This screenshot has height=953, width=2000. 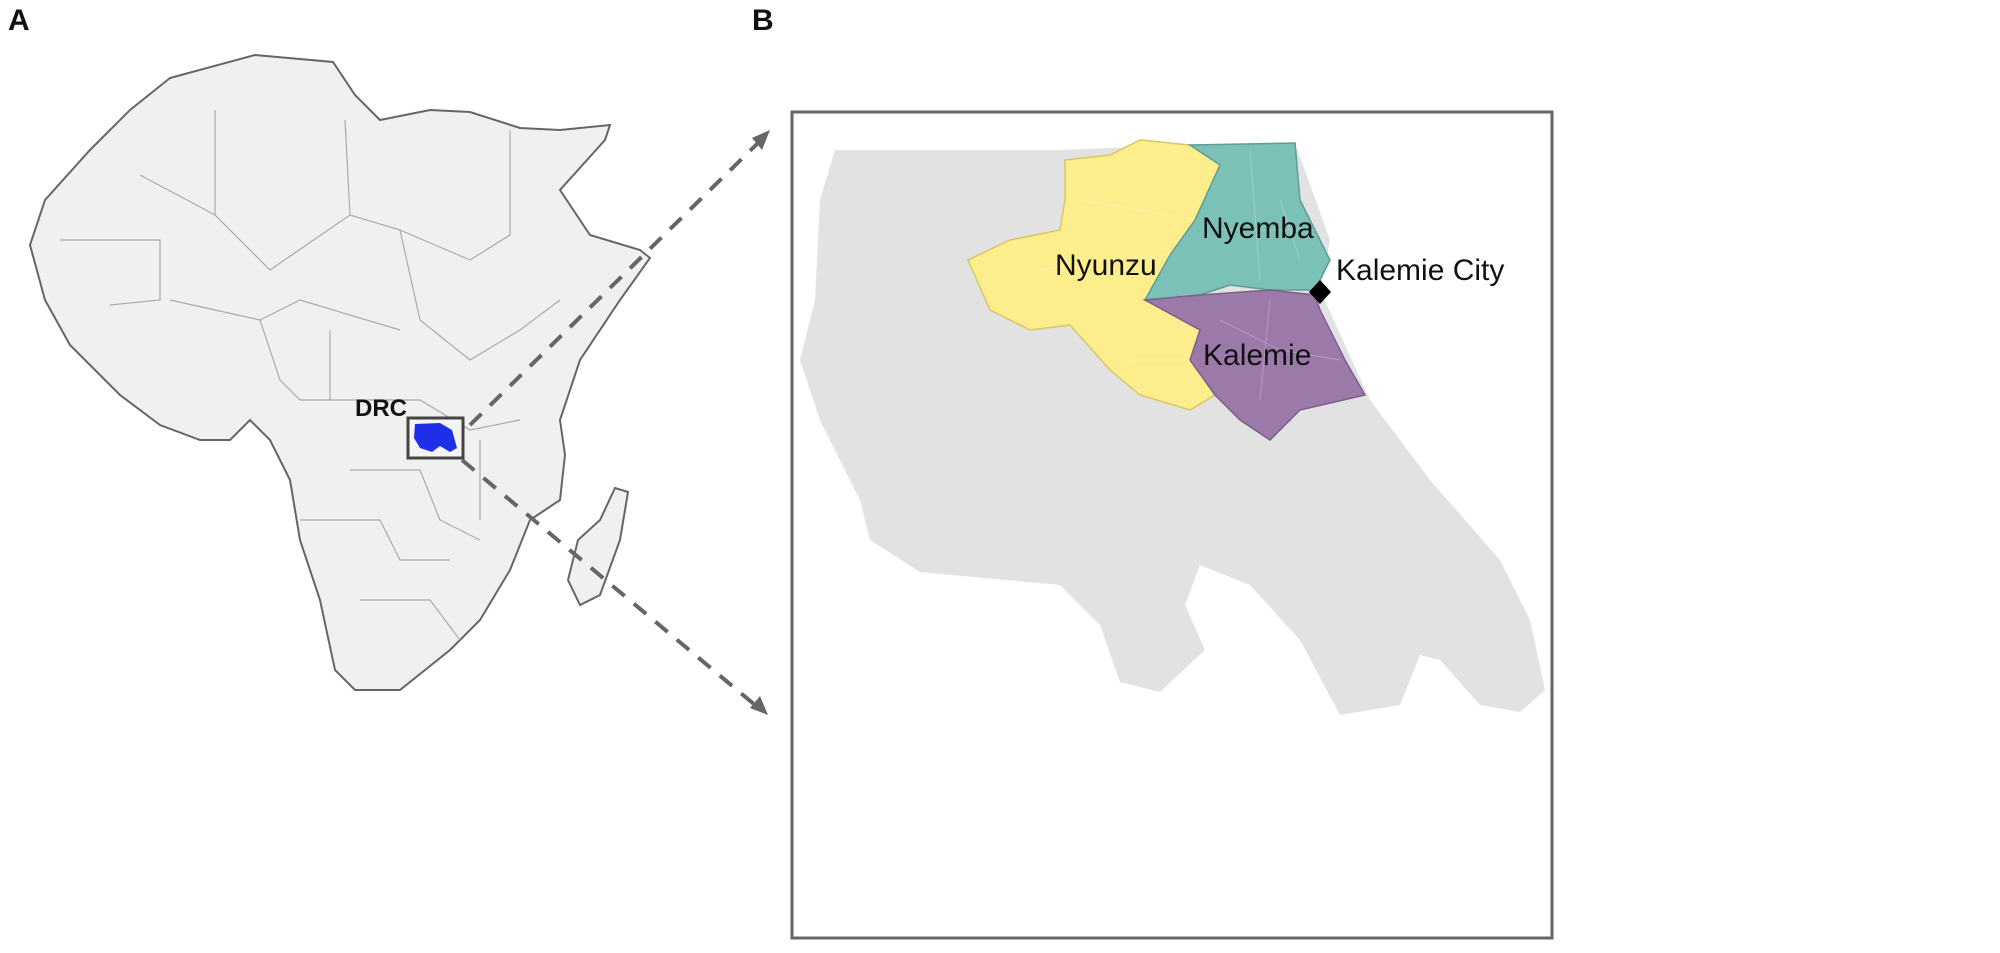 What do you see at coordinates (763, 20) in the screenshot?
I see `panel-b-label: B` at bounding box center [763, 20].